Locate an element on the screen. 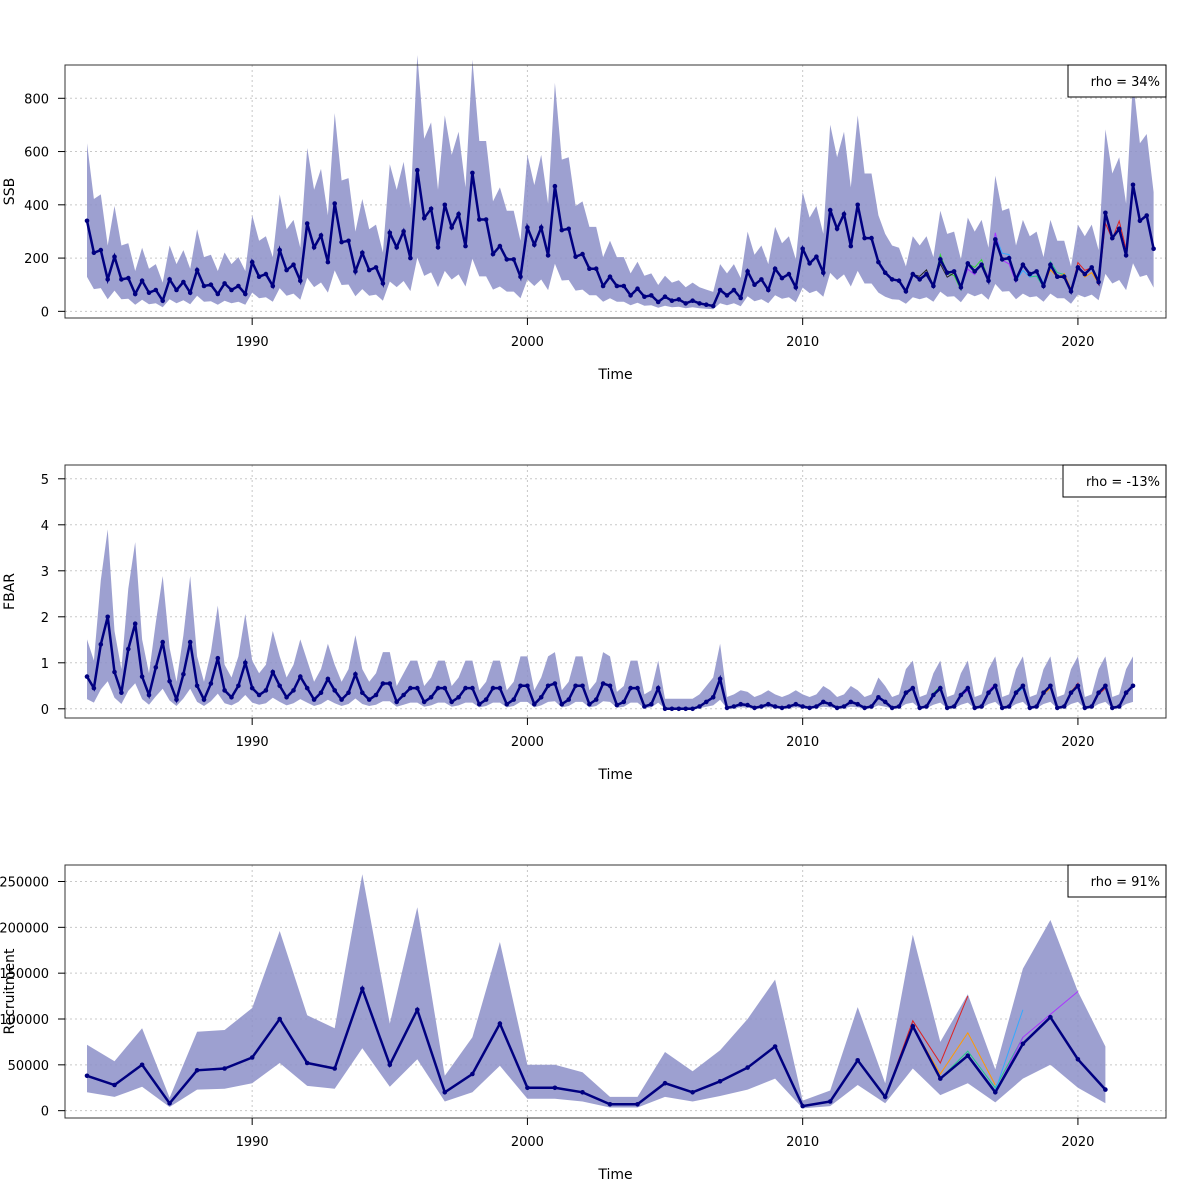  fbar-x-tick-label: 2000 is located at coordinates (527, 742).